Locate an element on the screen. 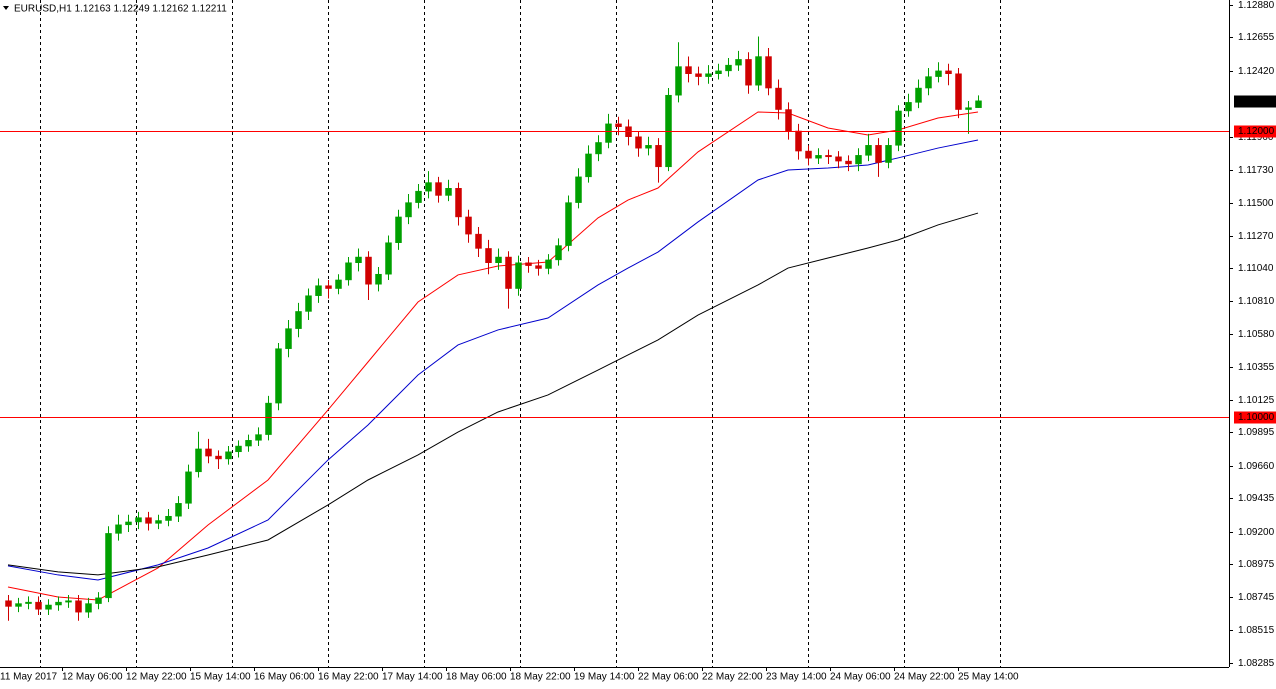 The width and height of the screenshot is (1276, 689). y-tick-label: 1.12420 is located at coordinates (1256, 71).